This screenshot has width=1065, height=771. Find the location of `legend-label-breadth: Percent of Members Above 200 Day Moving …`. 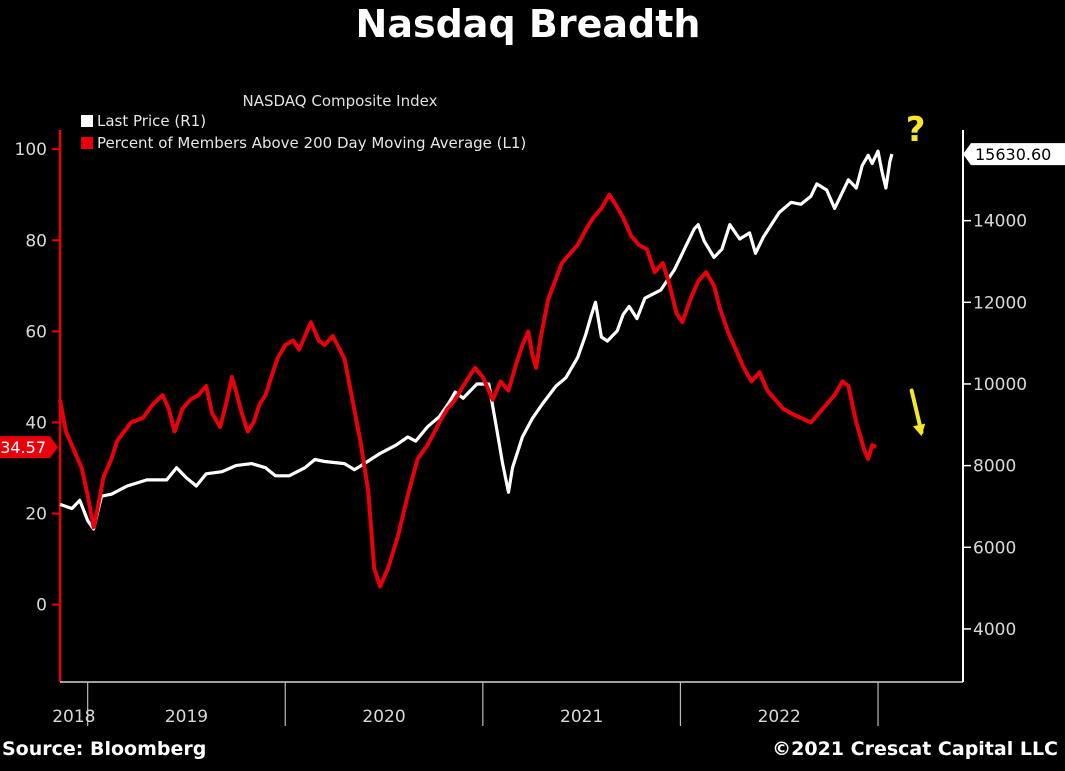

legend-label-breadth: Percent of Members Above 200 Day Moving … is located at coordinates (311, 143).